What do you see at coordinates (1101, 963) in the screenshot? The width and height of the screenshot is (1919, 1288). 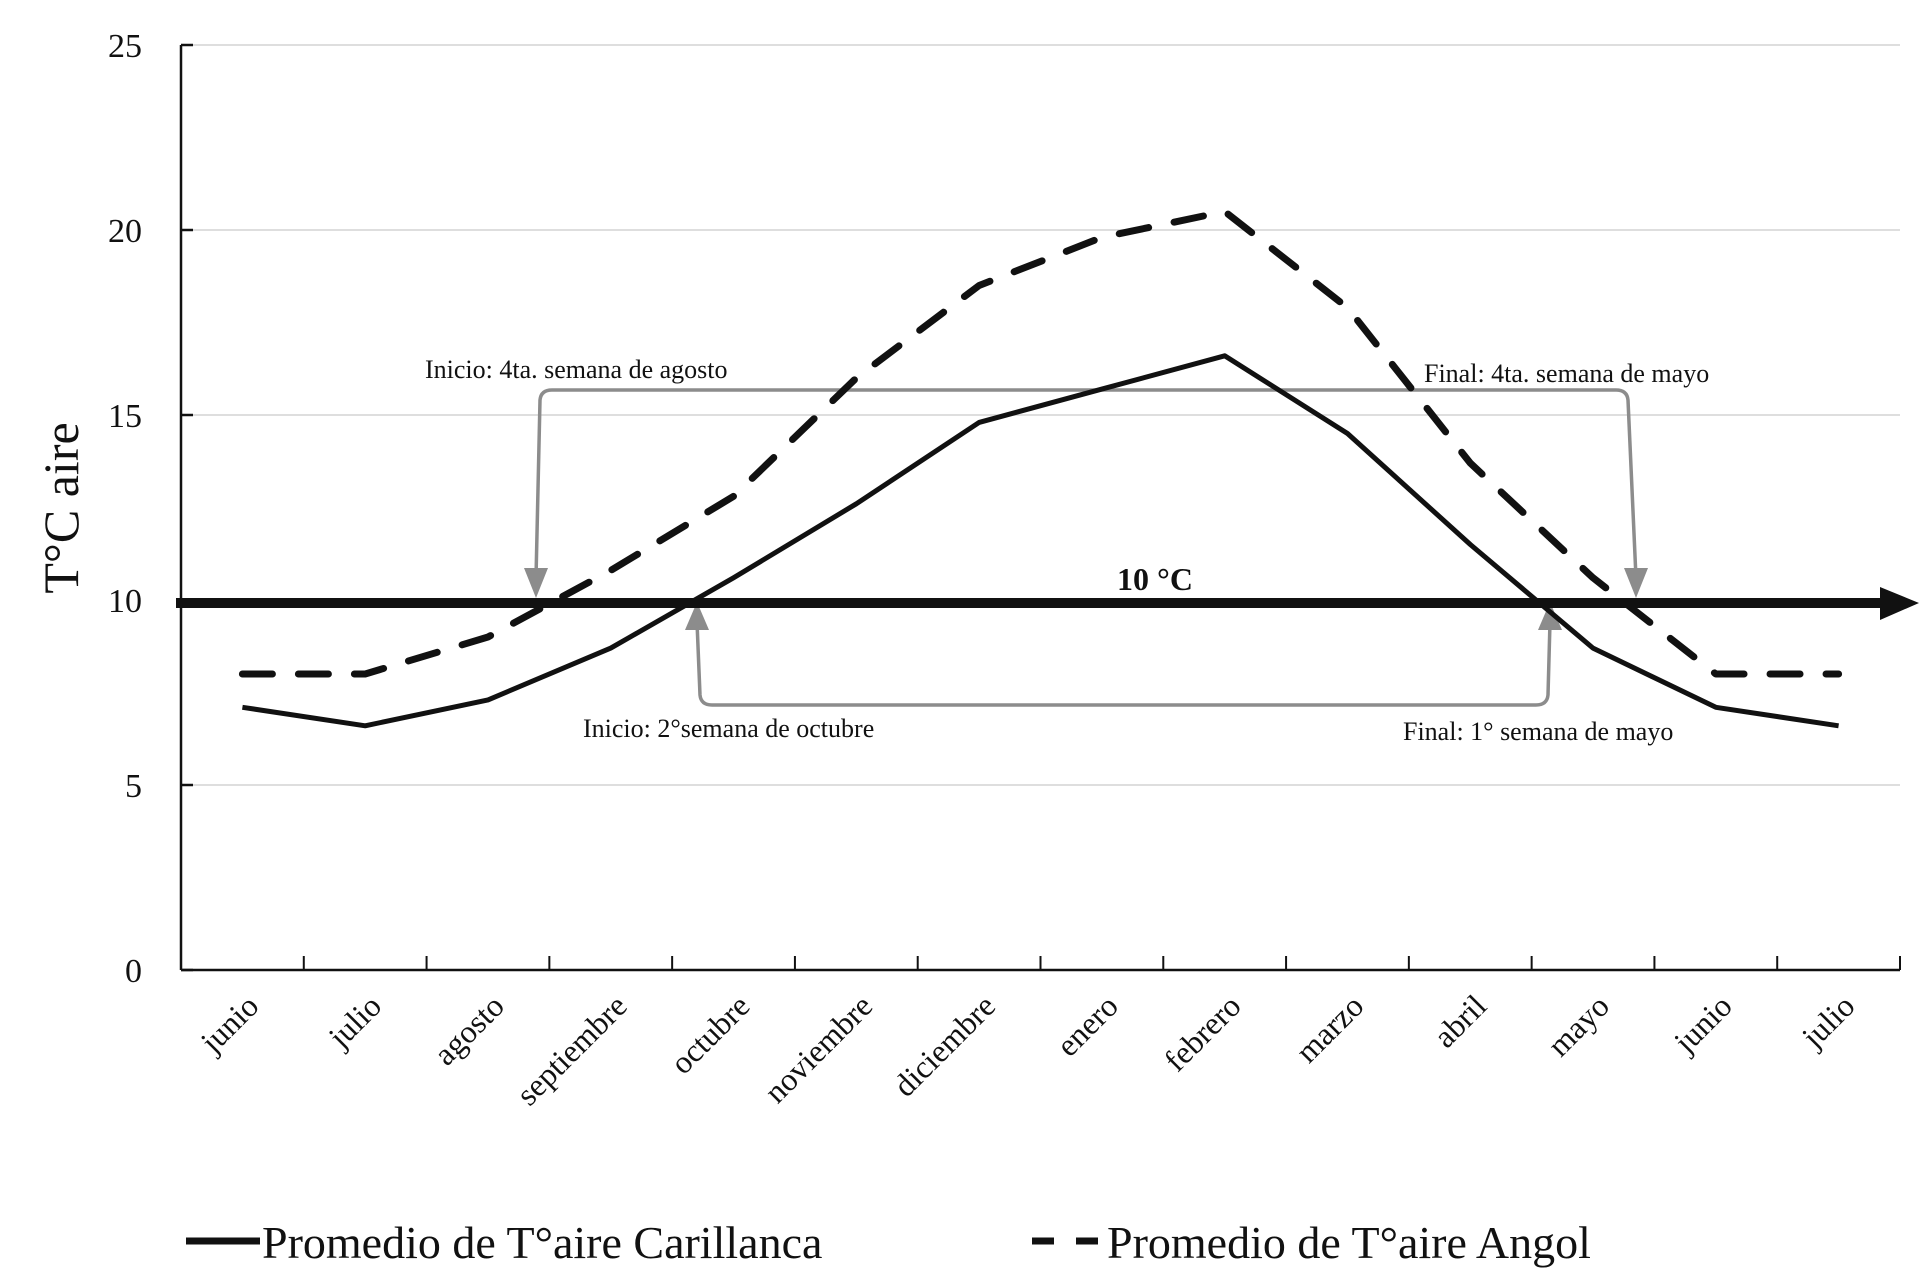 I see `x-axis-ticks` at bounding box center [1101, 963].